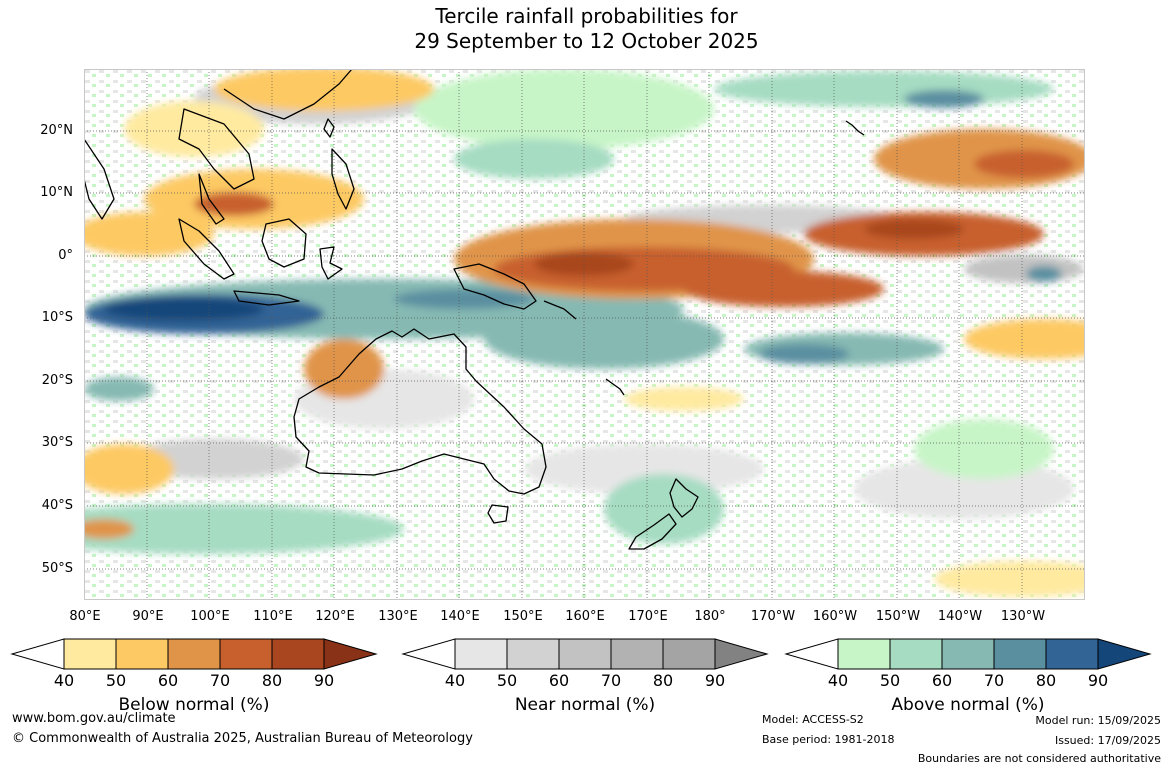 This screenshot has height=770, width=1173. Describe the element at coordinates (56, 192) in the screenshot. I see `lat-label-10n: 10°N` at that location.